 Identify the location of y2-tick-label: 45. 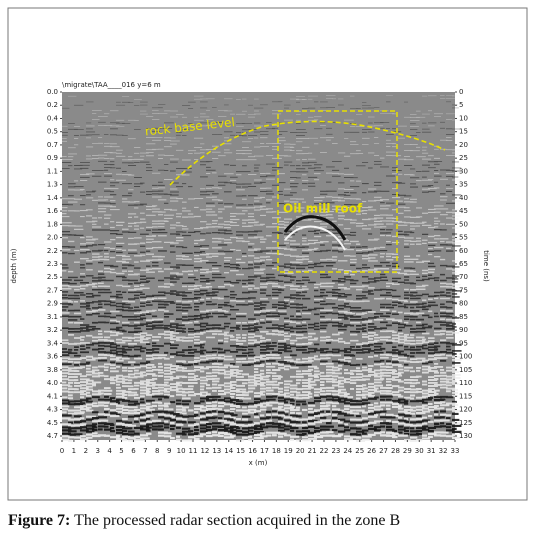
(463, 211).